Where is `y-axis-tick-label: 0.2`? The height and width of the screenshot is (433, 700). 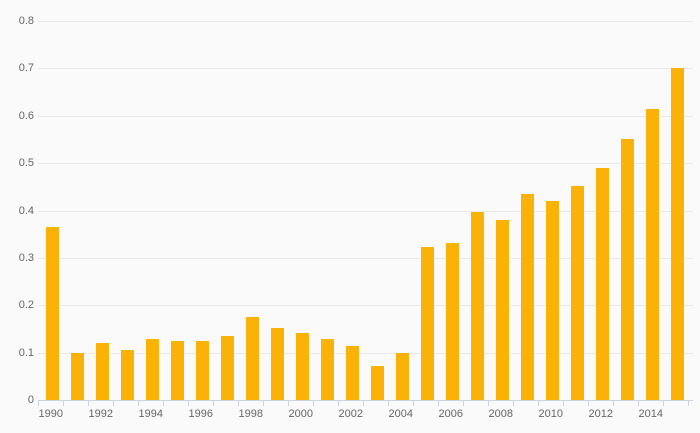 y-axis-tick-label: 0.2 is located at coordinates (26, 305).